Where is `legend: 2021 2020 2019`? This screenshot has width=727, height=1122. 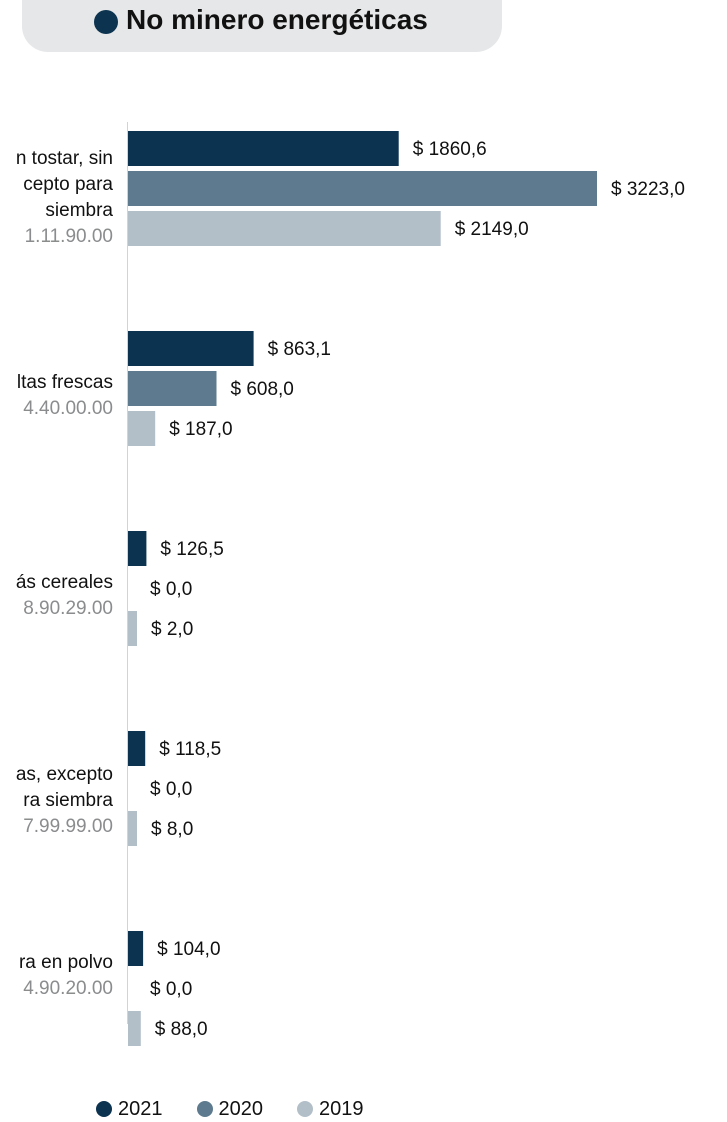
legend: 2021 2020 2019 is located at coordinates (230, 1109).